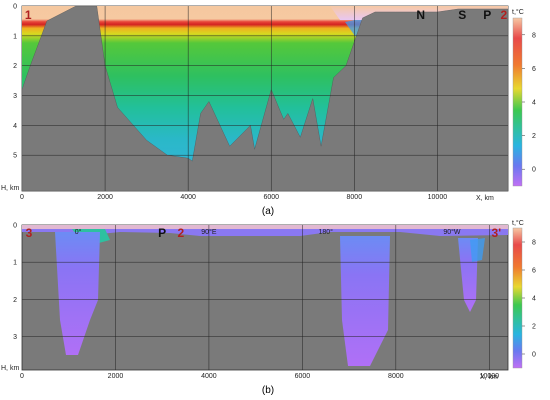  I want to click on longitude-label: 90°E, so click(209, 232).